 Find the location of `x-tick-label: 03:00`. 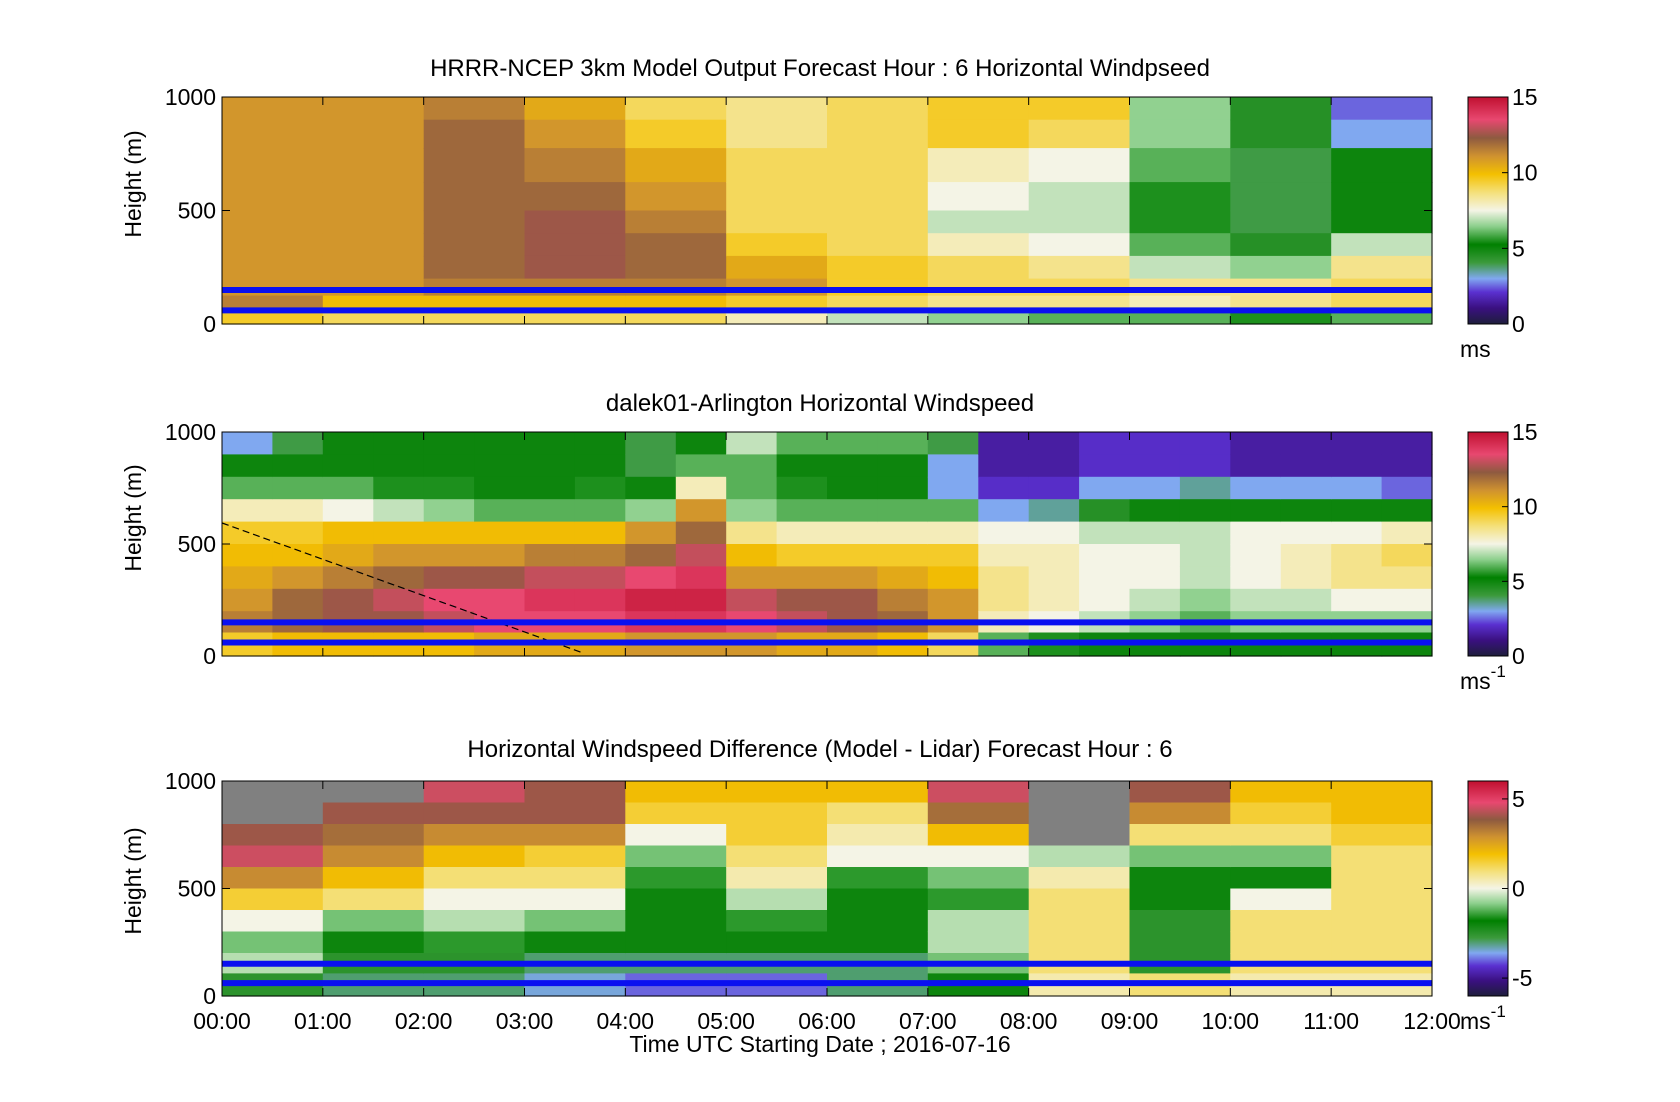

x-tick-label: 03:00 is located at coordinates (525, 1021).